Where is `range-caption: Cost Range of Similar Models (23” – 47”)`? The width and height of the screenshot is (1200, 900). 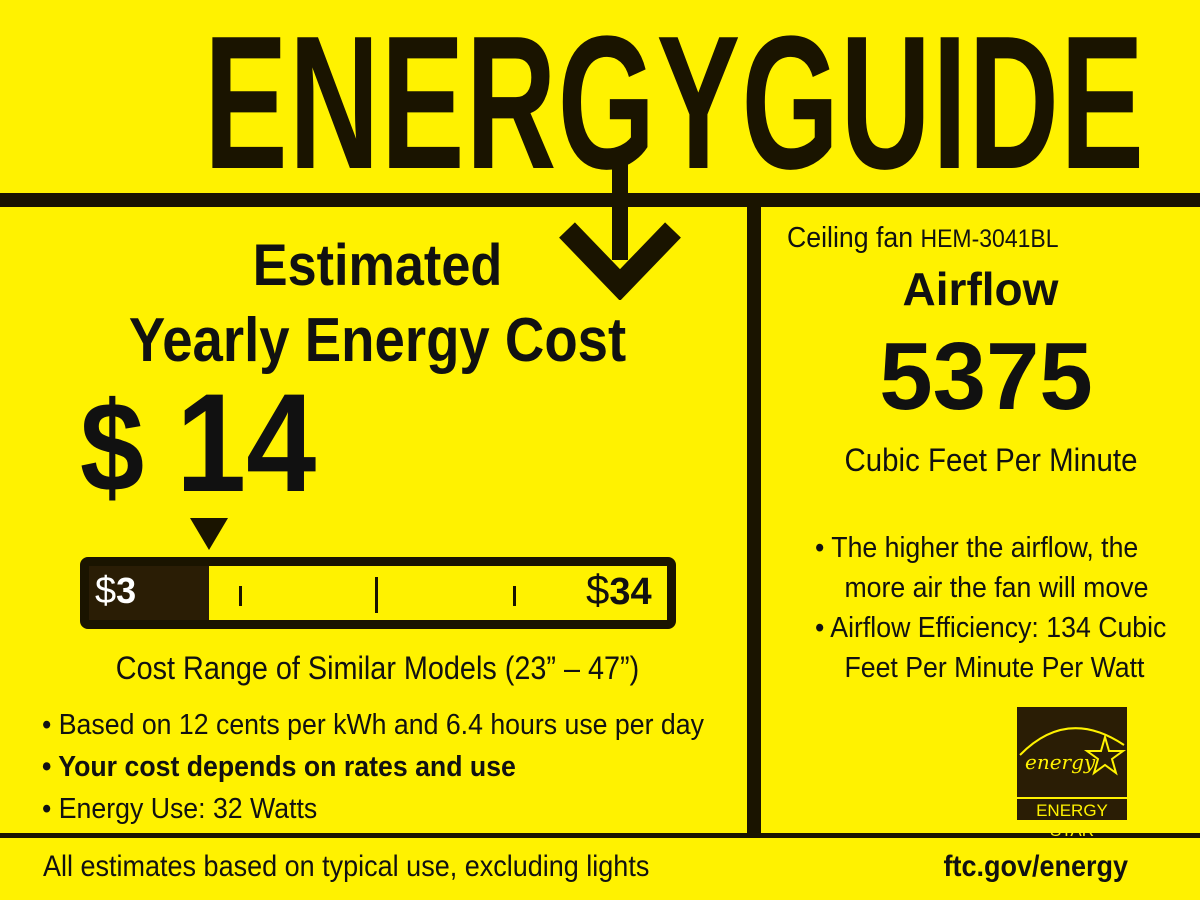 range-caption: Cost Range of Similar Models (23” – 47”) is located at coordinates (377, 668).